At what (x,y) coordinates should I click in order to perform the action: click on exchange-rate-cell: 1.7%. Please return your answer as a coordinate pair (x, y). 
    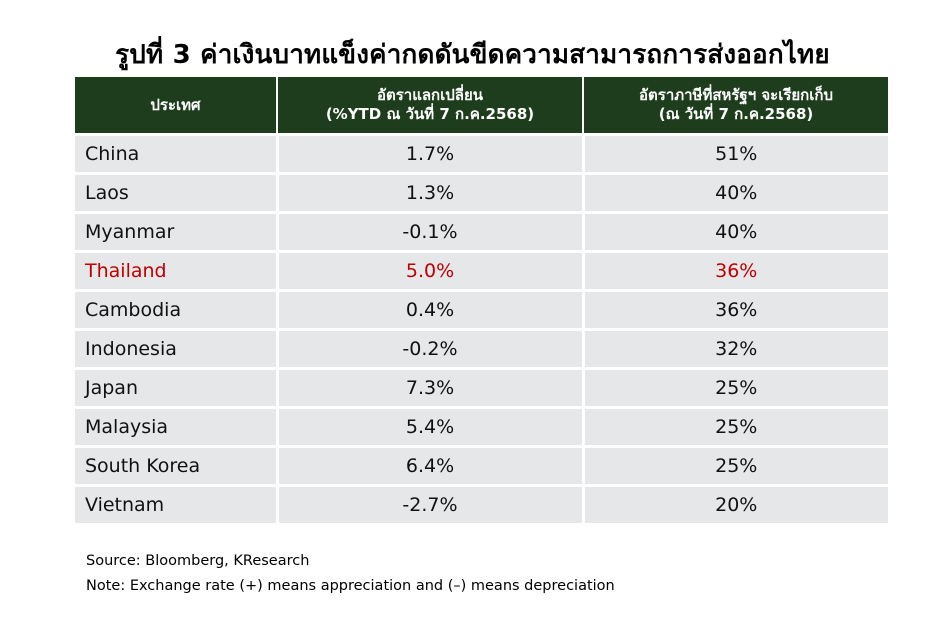
    Looking at the image, I should click on (429, 153).